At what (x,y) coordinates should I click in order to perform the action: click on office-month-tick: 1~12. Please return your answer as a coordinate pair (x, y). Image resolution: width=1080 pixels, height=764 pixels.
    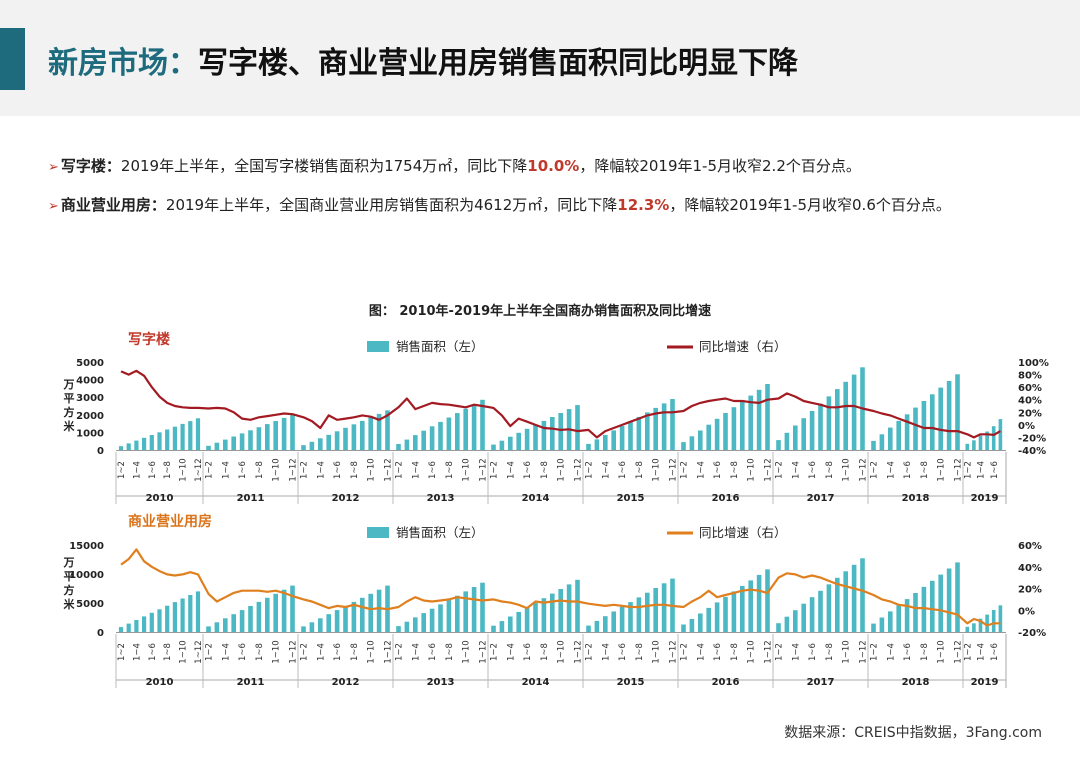
    Looking at the image, I should click on (769, 469).